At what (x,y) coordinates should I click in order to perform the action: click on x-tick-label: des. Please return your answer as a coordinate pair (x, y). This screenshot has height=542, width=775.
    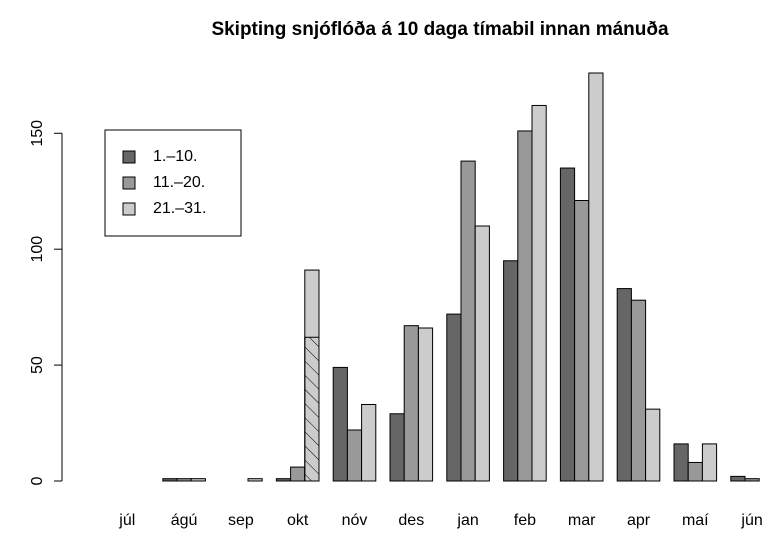
    Looking at the image, I should click on (411, 520).